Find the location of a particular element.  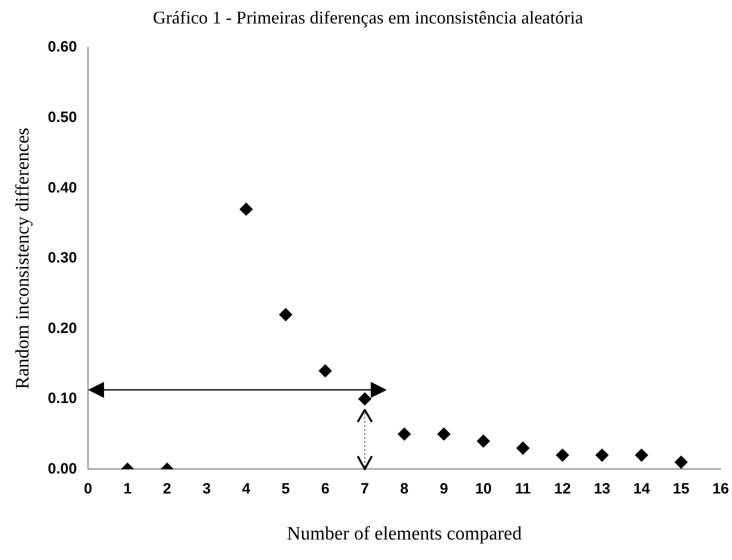

x-tick-label: 13 is located at coordinates (602, 489).